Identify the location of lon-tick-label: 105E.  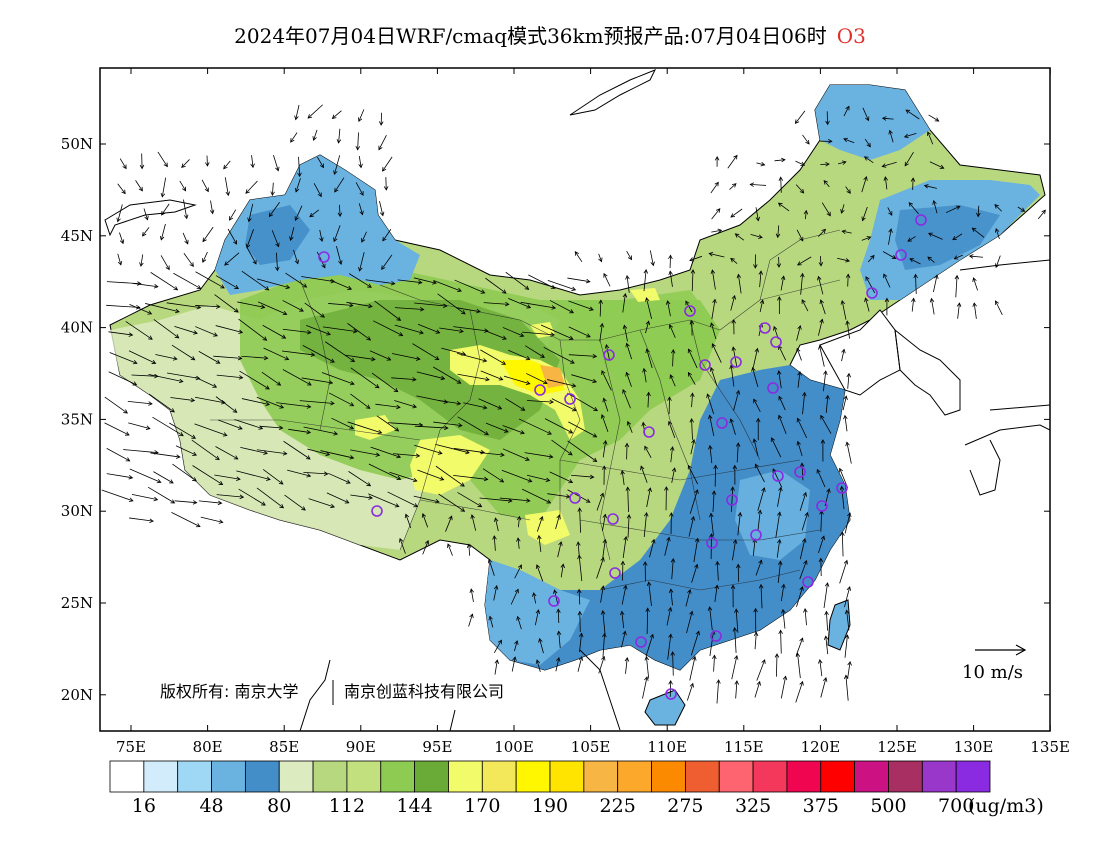
(591, 747).